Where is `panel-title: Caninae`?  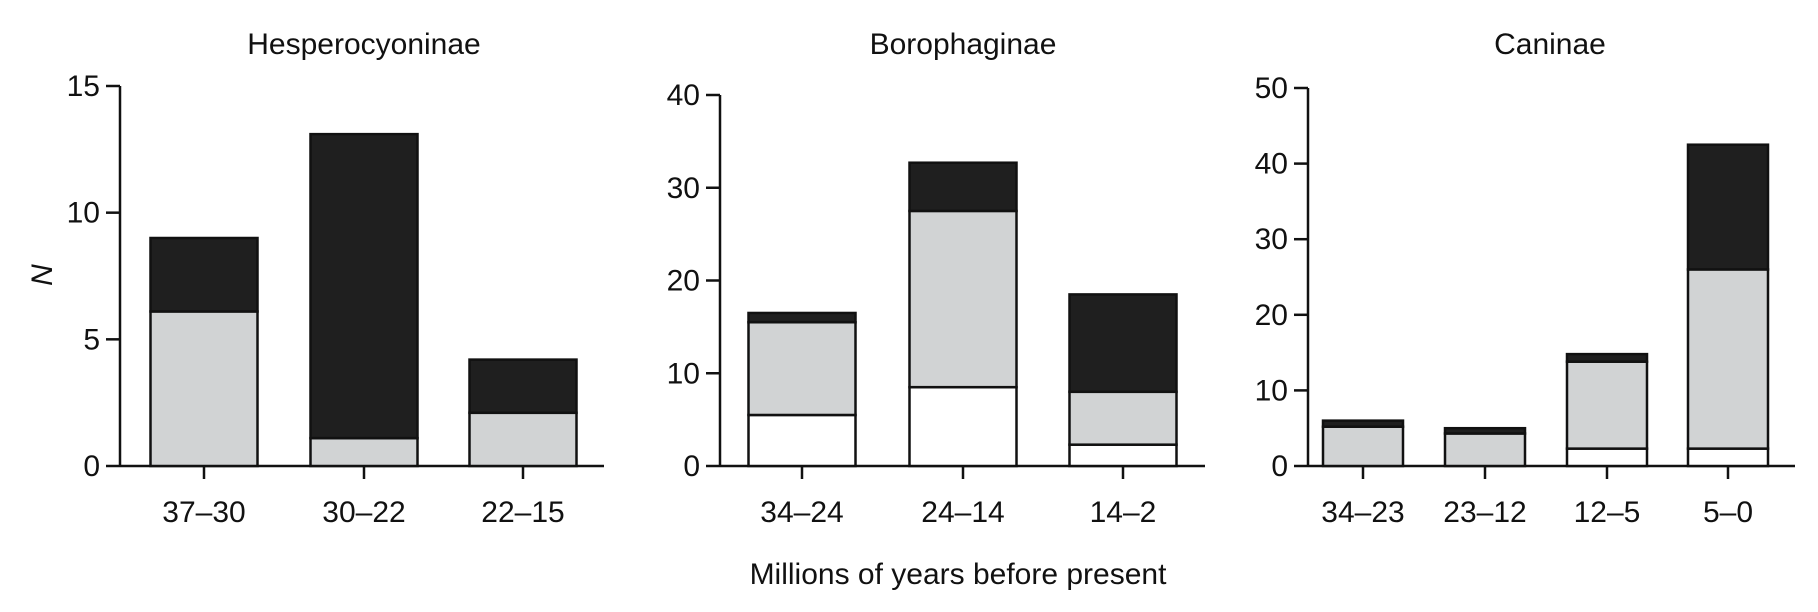
panel-title: Caninae is located at coordinates (1550, 44).